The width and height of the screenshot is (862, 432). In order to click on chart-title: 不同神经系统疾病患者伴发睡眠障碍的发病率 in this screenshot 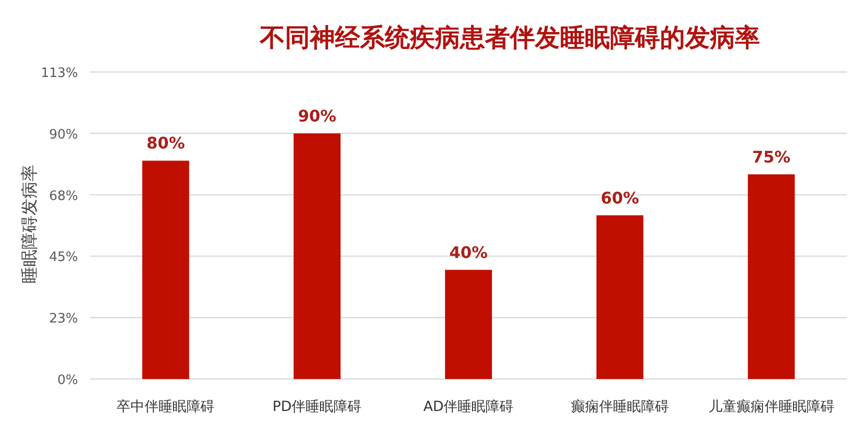, I will do `click(509, 37)`.